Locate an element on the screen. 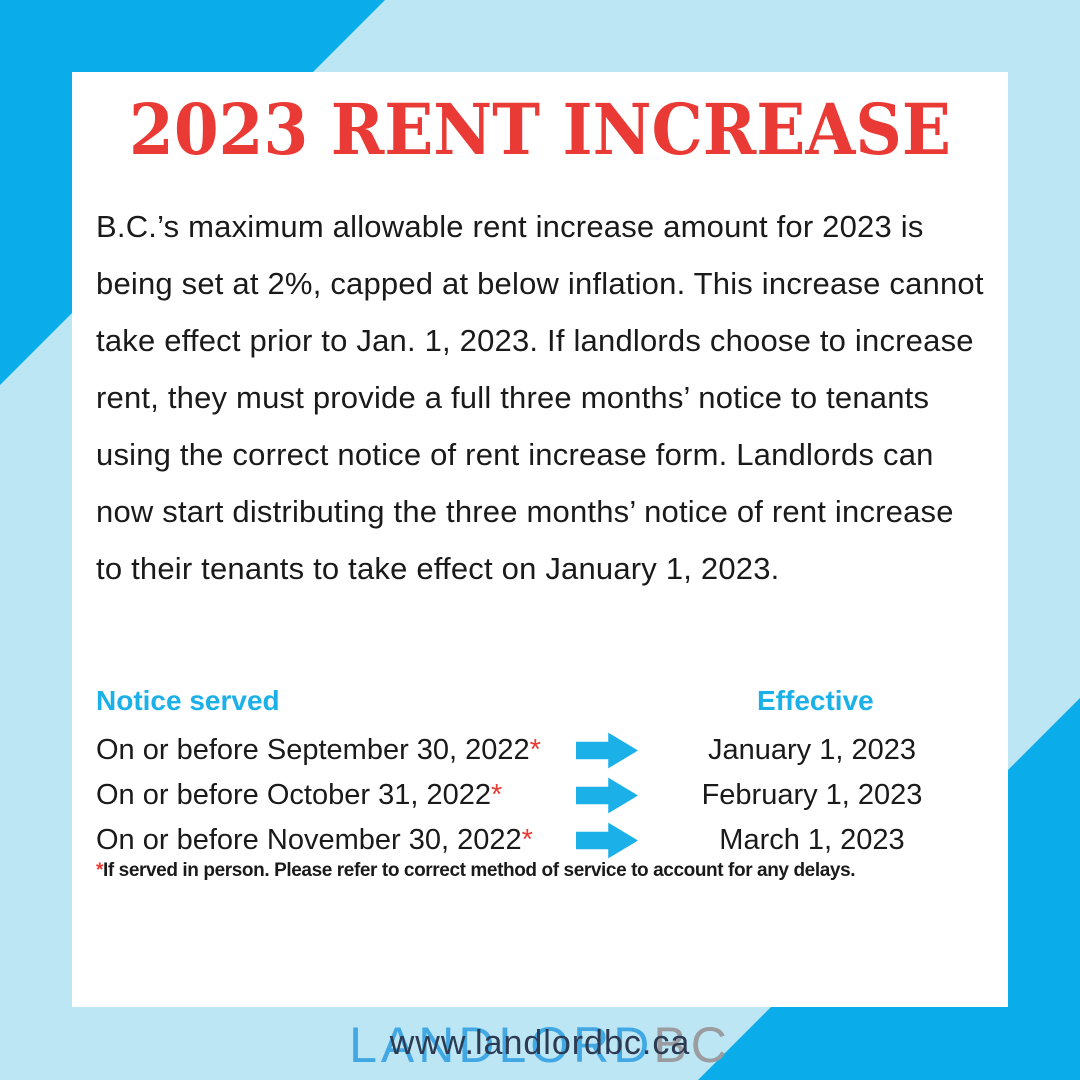 The width and height of the screenshot is (1080, 1080). effective-header: Effective is located at coordinates (815, 700).